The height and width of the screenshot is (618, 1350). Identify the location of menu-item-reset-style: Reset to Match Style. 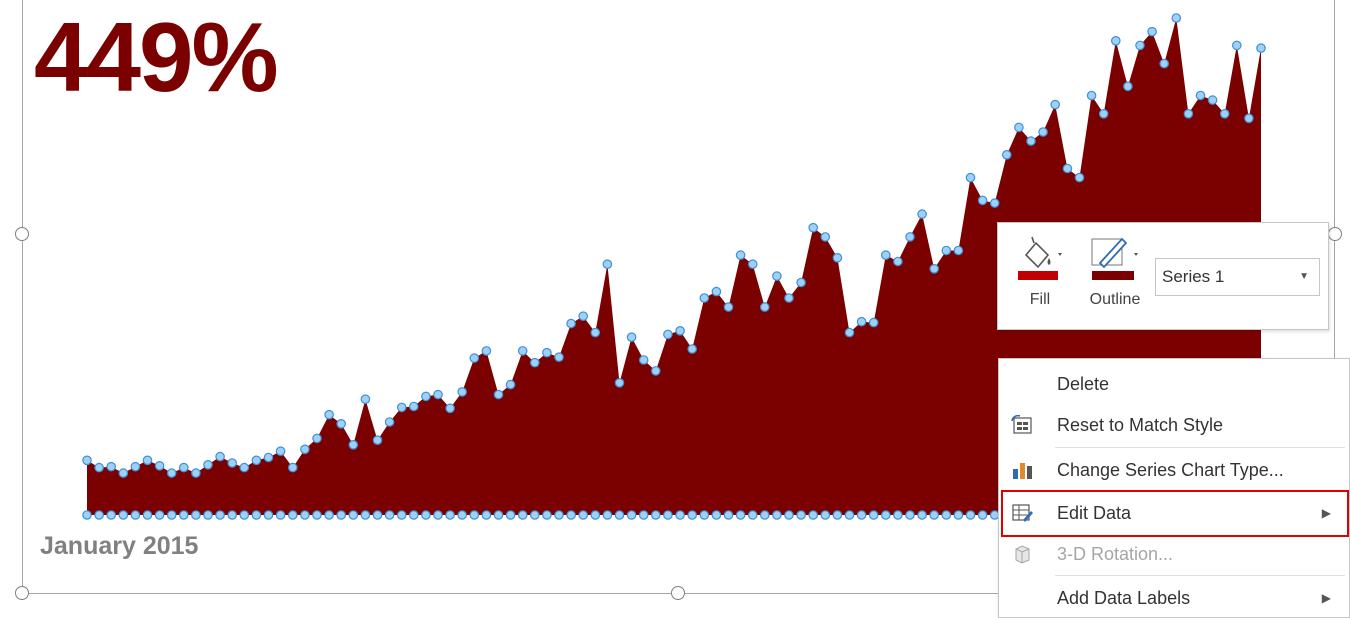
(1174, 425).